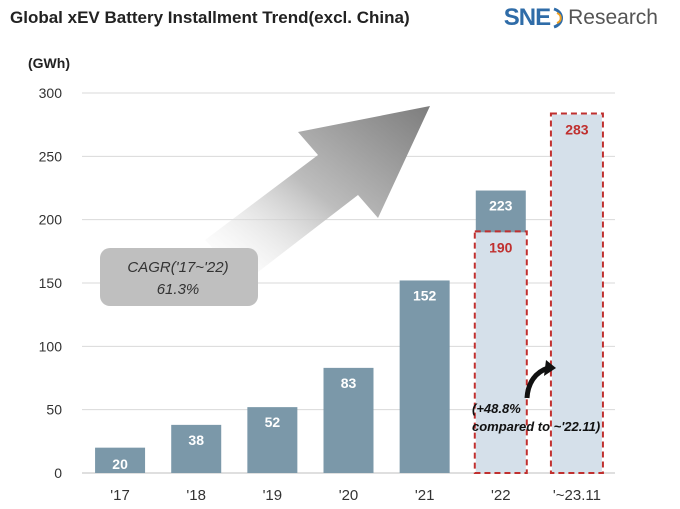 Image resolution: width=680 pixels, height=509 pixels. I want to click on sne-research-logo: SNE Research, so click(581, 18).